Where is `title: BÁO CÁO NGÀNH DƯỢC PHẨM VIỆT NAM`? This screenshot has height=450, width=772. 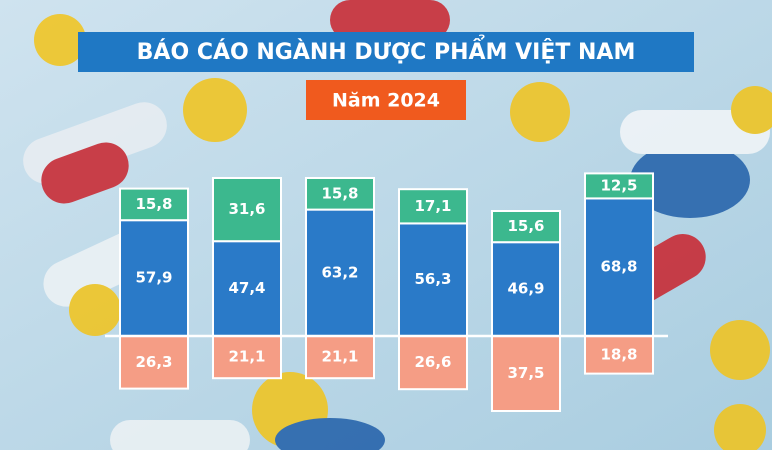 title: BÁO CÁO NGÀNH DƯỢC PHẨM VIỆT NAM is located at coordinates (386, 50).